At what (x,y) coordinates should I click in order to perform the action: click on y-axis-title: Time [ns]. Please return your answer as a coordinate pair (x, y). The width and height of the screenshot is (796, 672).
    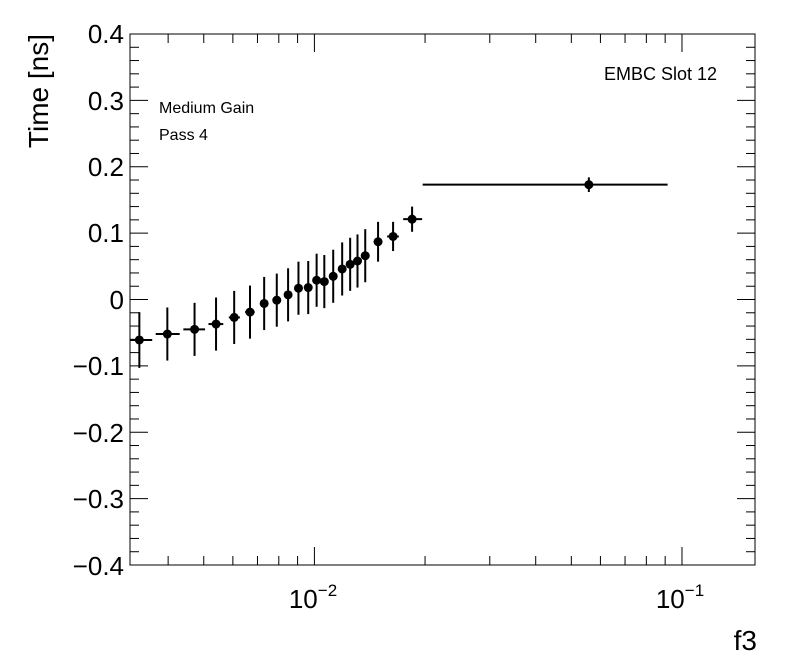
    Looking at the image, I should click on (38, 91).